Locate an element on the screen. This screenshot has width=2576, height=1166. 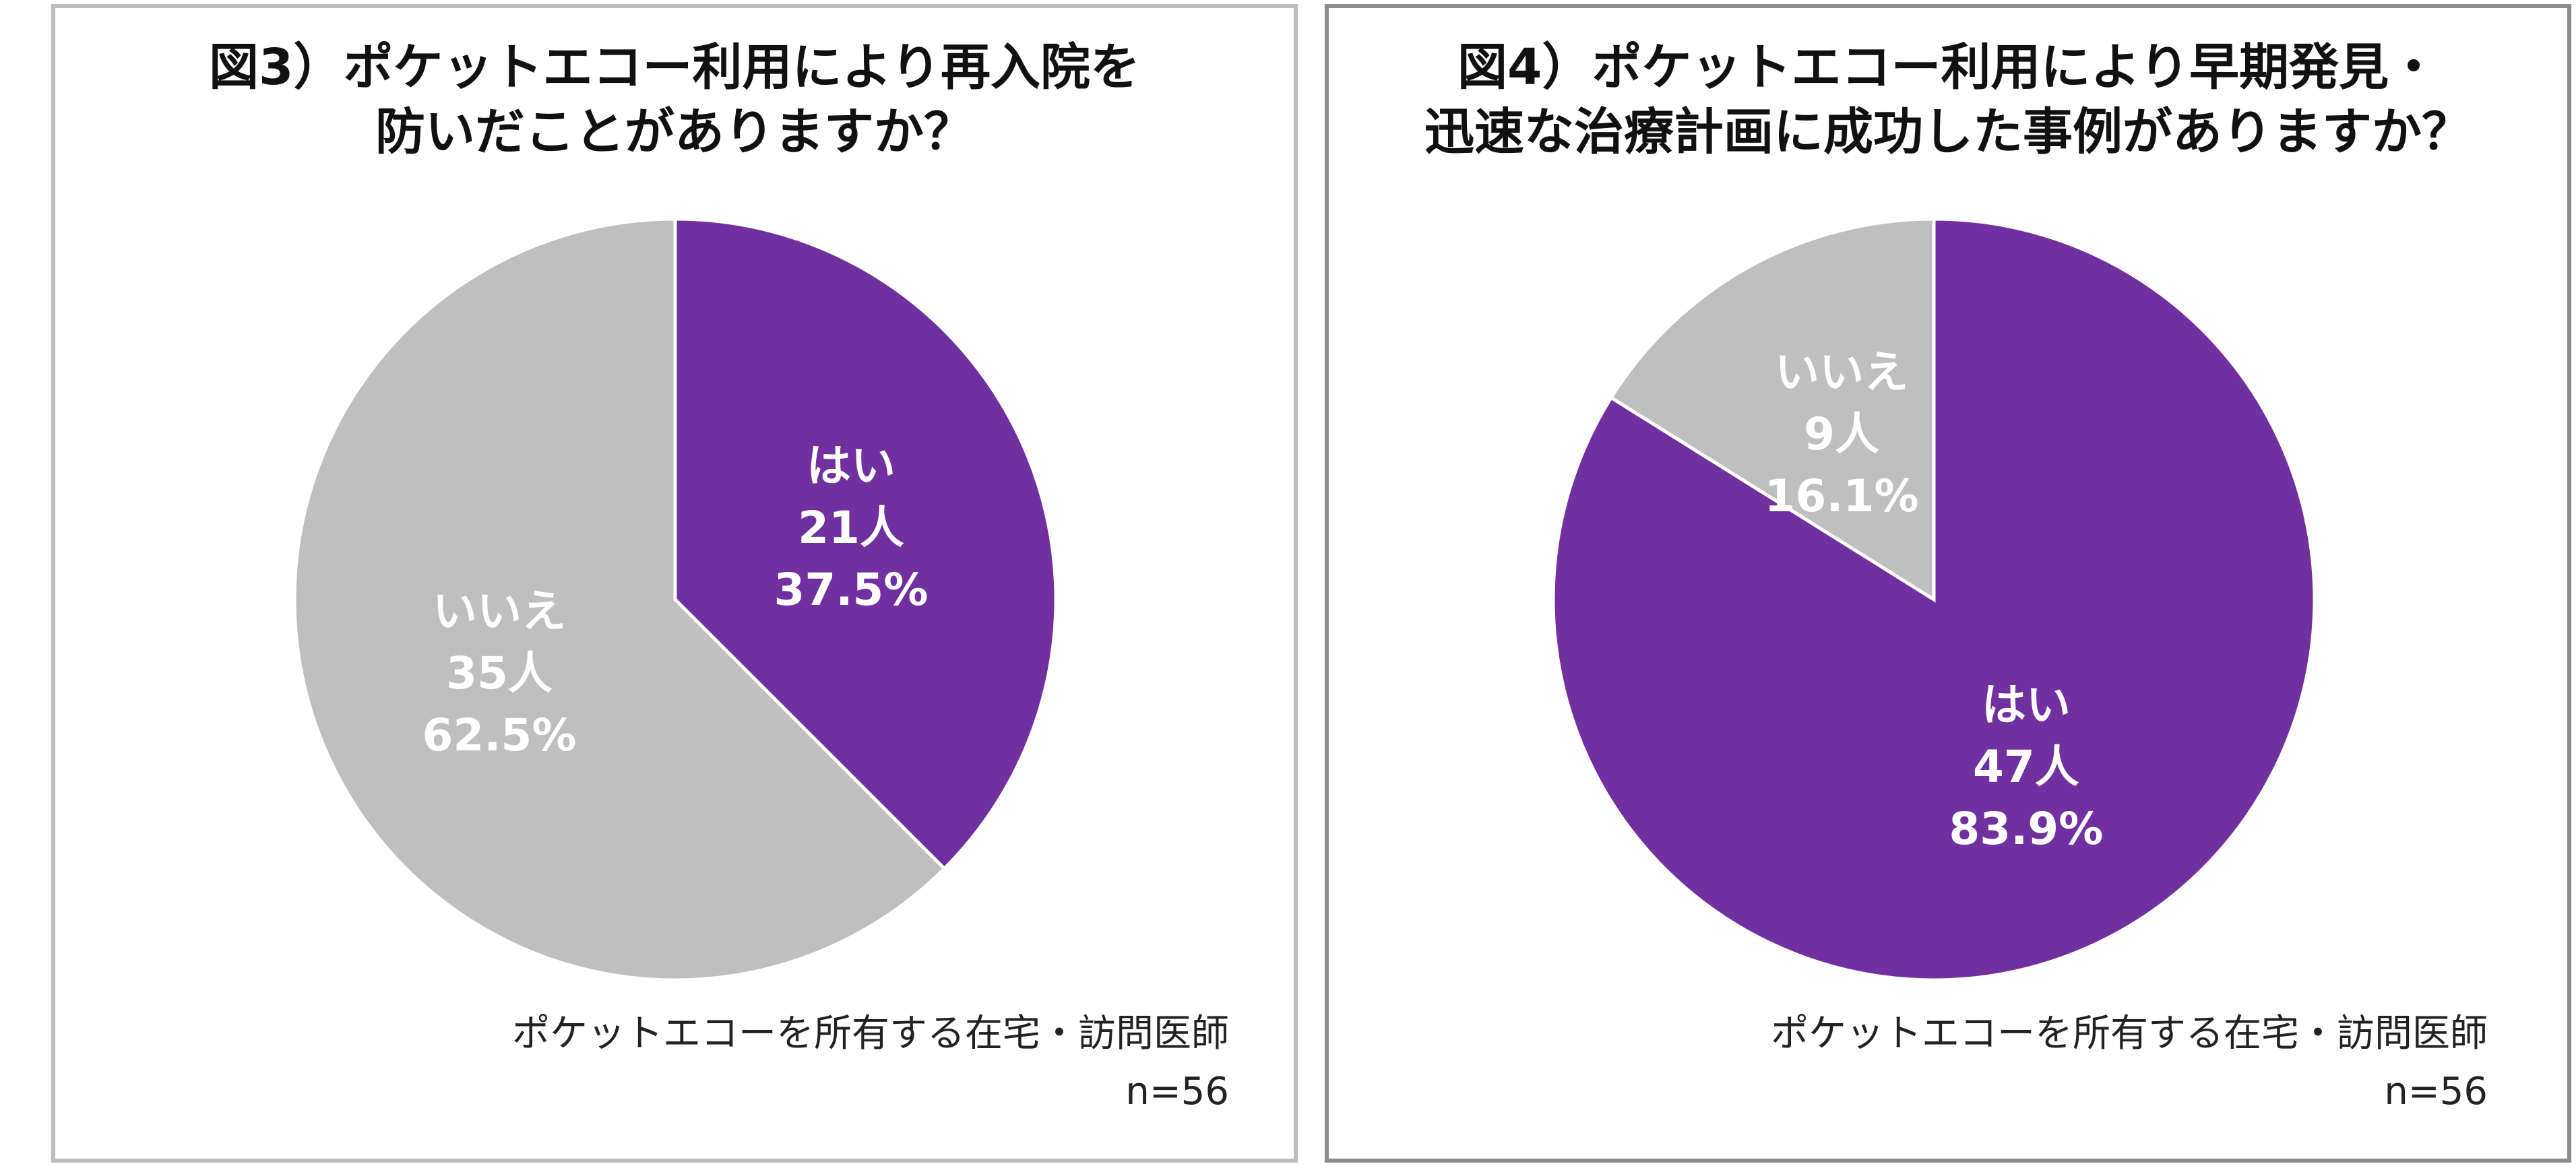
slice-yes-percent-label: 83.9% is located at coordinates (2026, 829).